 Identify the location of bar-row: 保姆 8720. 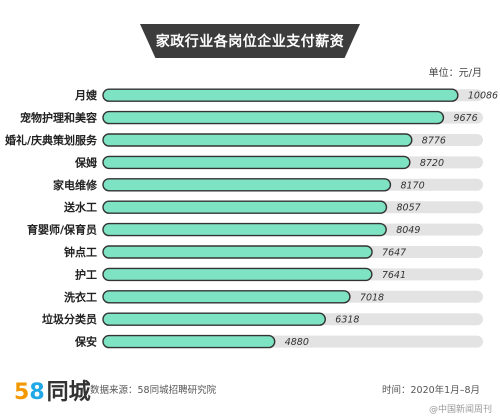
(278, 162).